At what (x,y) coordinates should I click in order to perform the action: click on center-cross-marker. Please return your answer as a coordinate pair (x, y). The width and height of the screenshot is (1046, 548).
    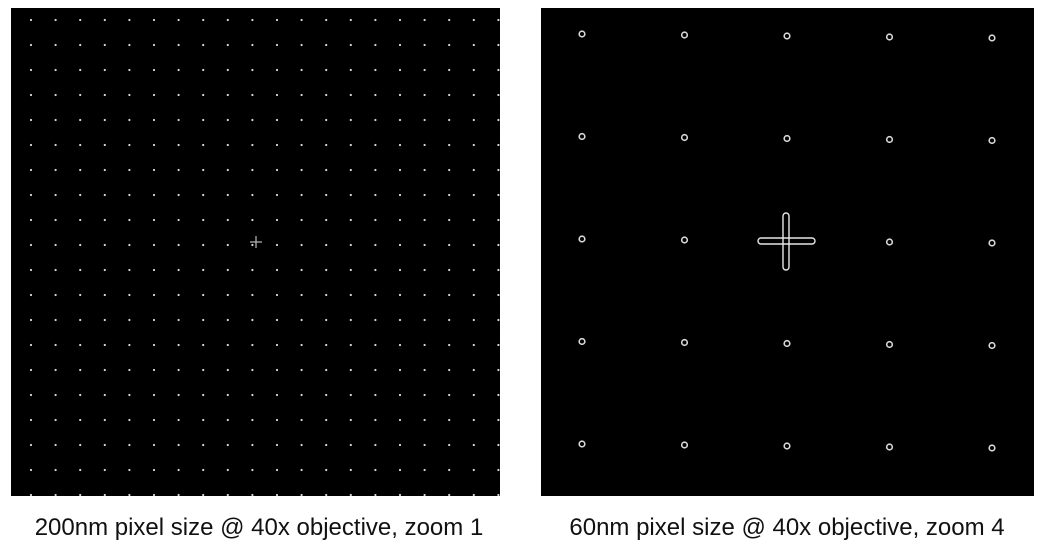
    Looking at the image, I should click on (786, 241).